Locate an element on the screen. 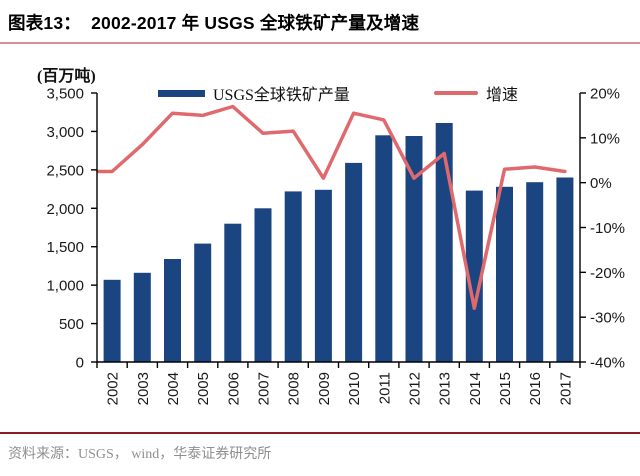  x-axis-label: 2011 is located at coordinates (384, 388).